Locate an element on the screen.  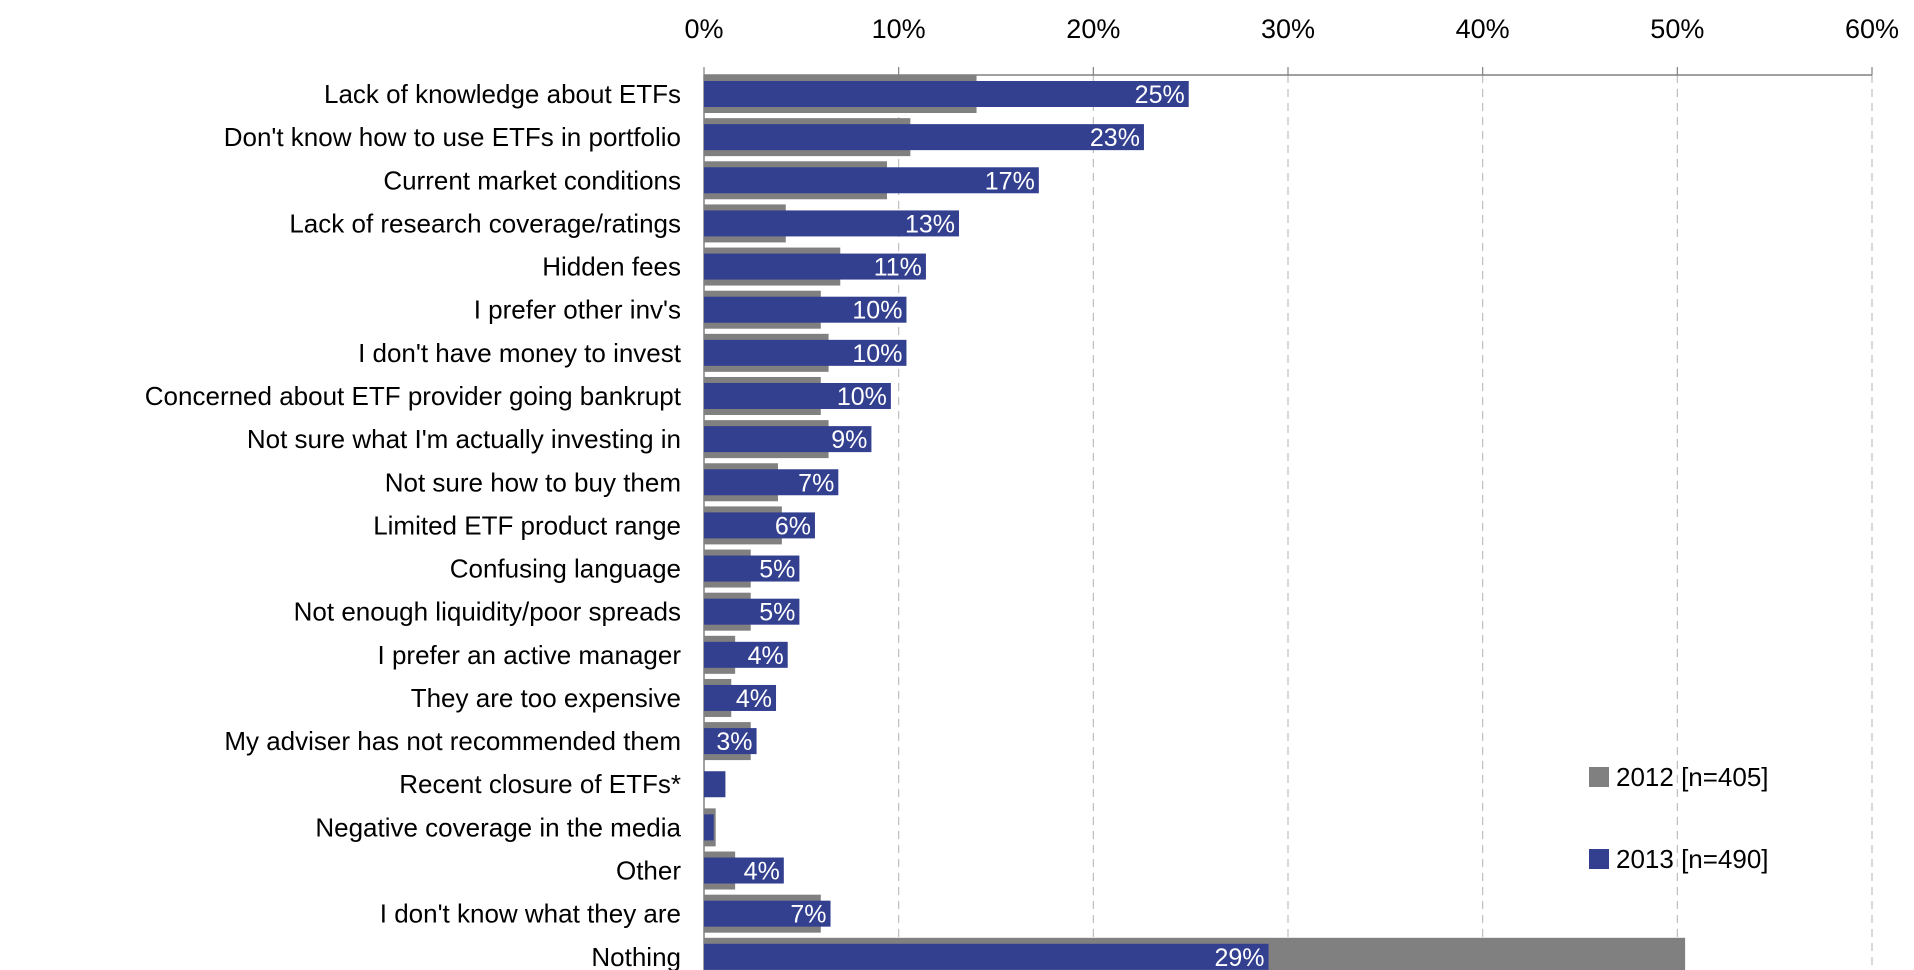
category-label: Lack of knowledge about ETFs is located at coordinates (502, 94).